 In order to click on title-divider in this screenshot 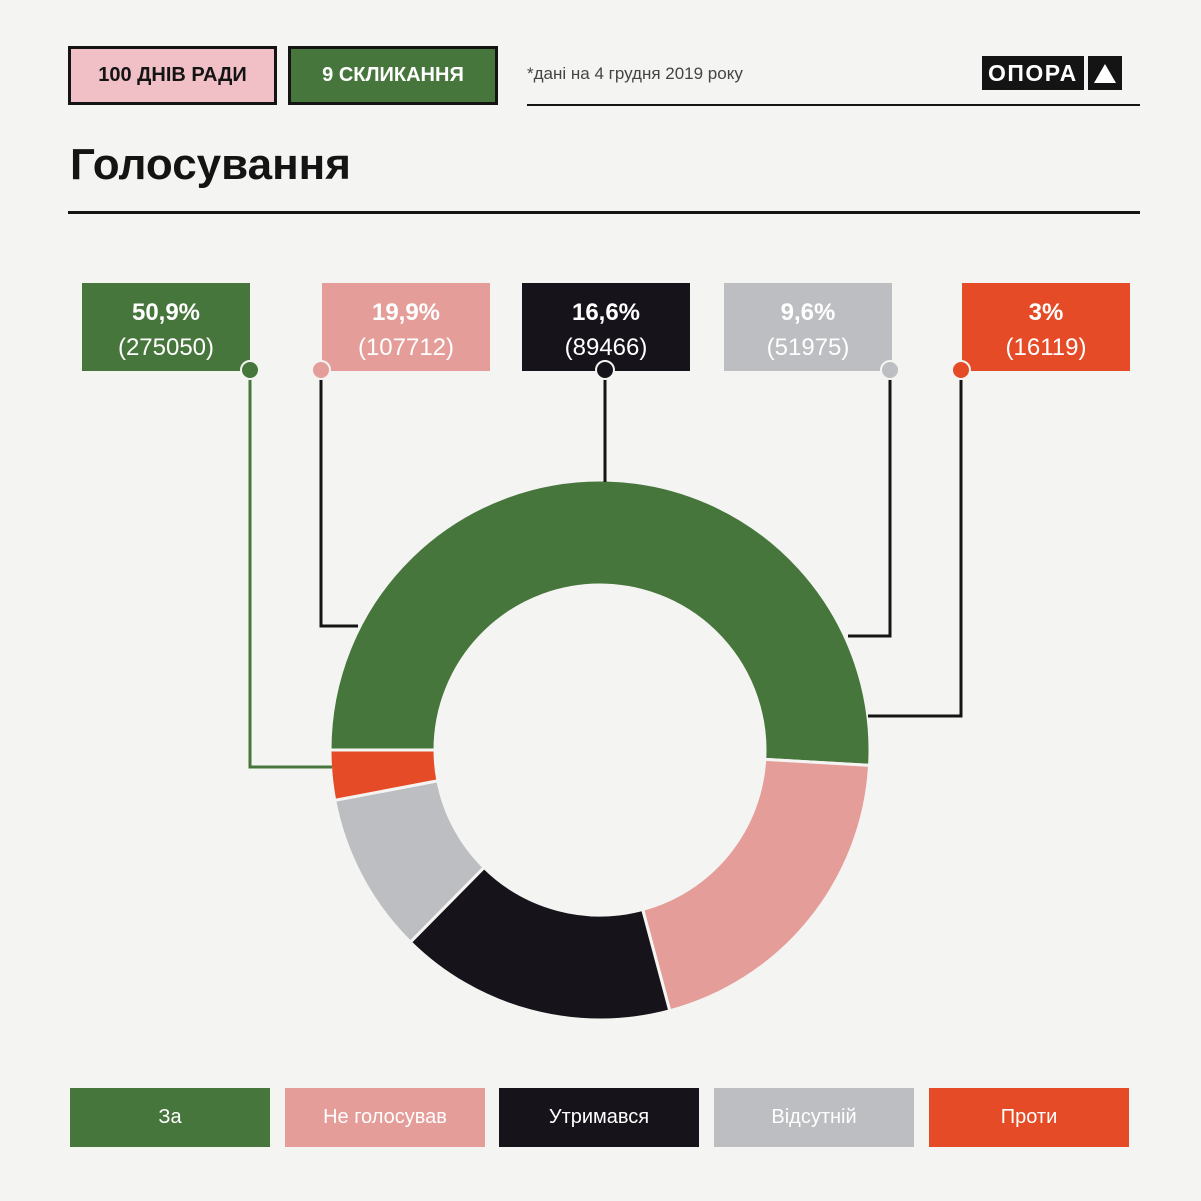, I will do `click(604, 212)`.